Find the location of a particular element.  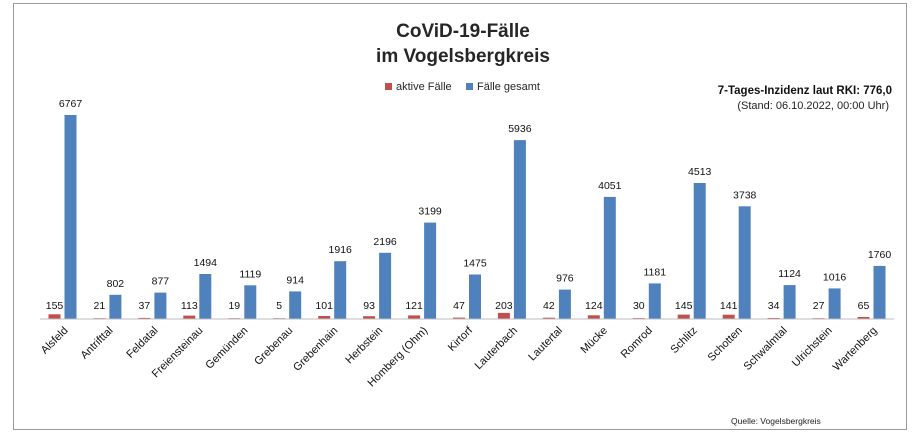

value-label-active-schotten: 141 is located at coordinates (729, 306).